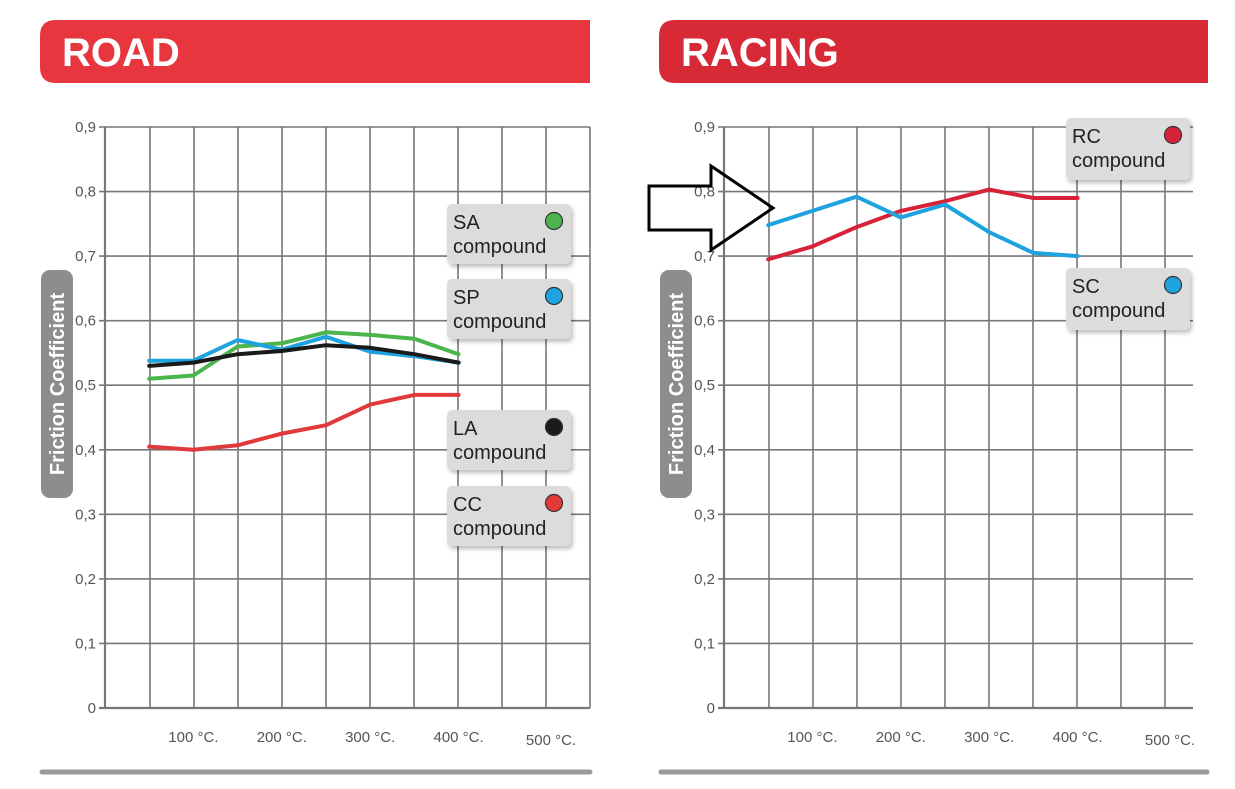  I want to click on chart-banner: RACING, so click(933, 51).